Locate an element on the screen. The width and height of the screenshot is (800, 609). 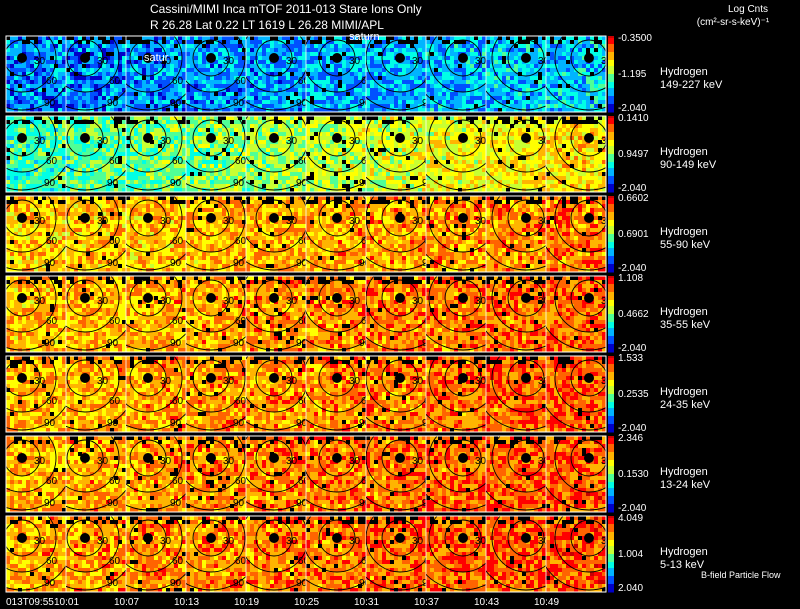
time-tick-label: 10:25 is located at coordinates (307, 602).